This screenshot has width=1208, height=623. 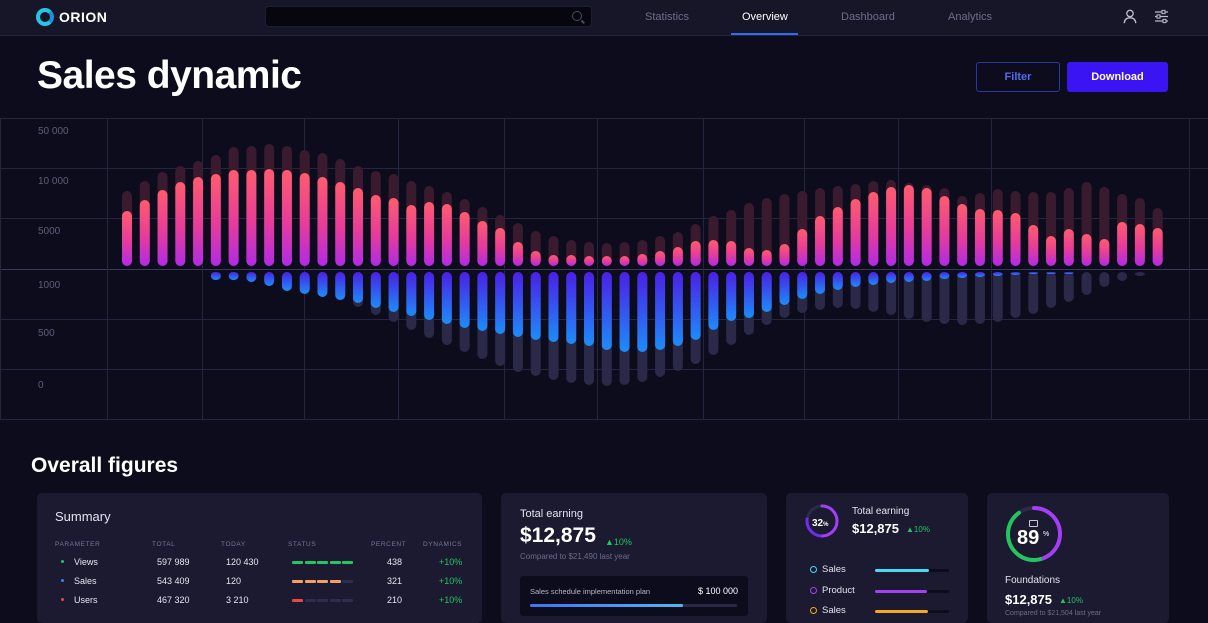 What do you see at coordinates (41, 385) in the screenshot?
I see `y-tick-label: 0` at bounding box center [41, 385].